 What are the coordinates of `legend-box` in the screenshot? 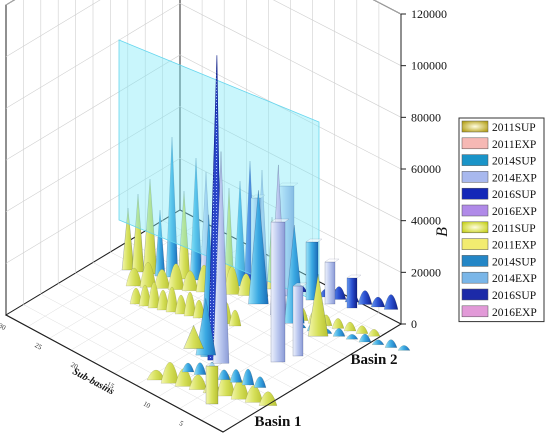 It's located at (501, 220).